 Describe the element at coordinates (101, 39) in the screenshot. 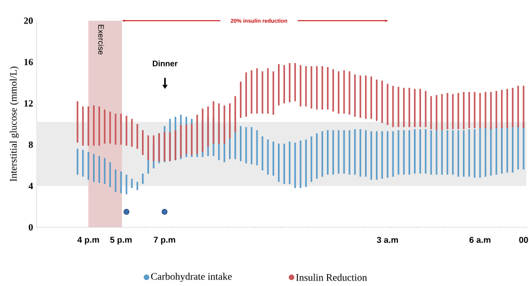

I see `annotation: Exercise` at that location.